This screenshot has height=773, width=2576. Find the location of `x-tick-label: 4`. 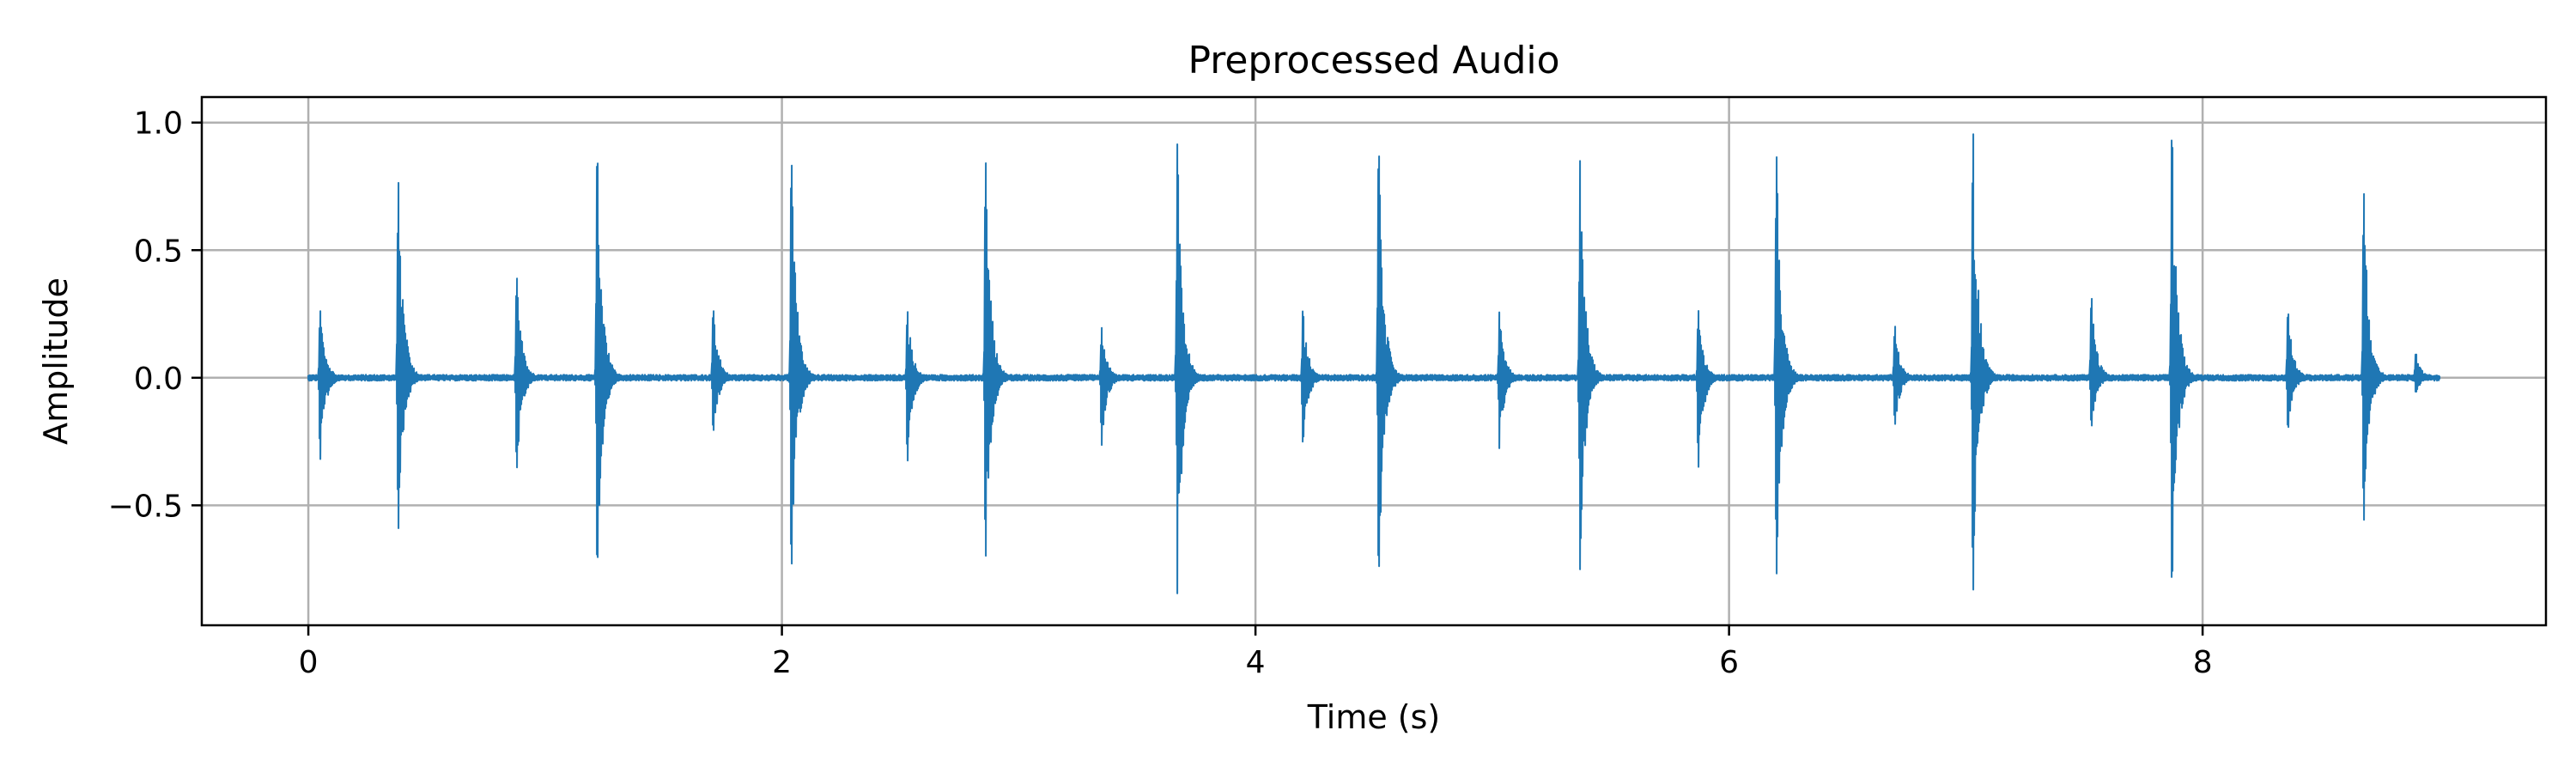

x-tick-label: 4 is located at coordinates (1256, 662).